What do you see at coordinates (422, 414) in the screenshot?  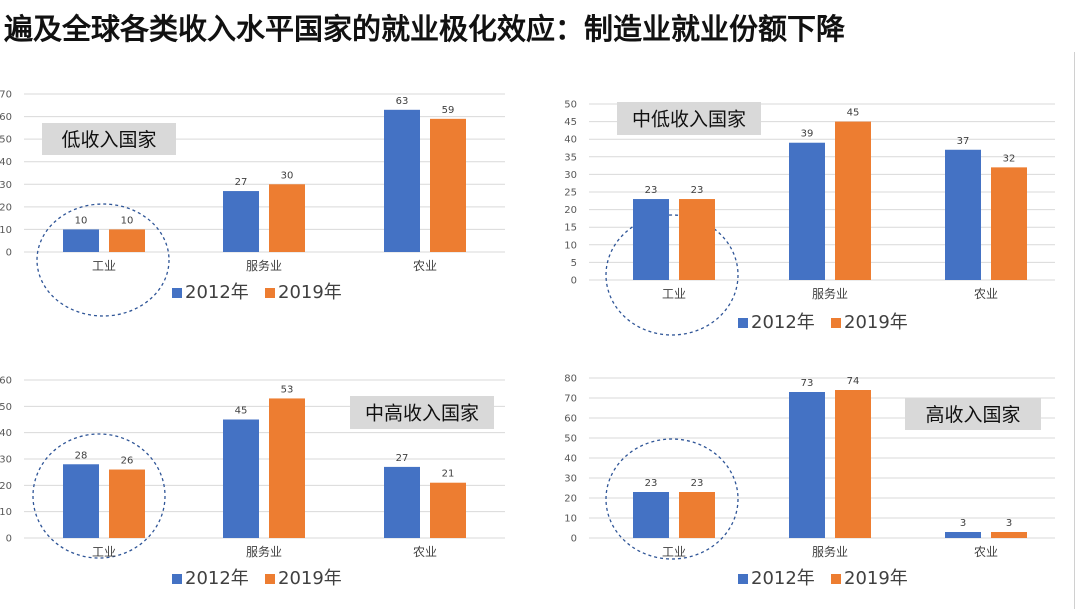 I see `panel-label: 中高收入国家` at bounding box center [422, 414].